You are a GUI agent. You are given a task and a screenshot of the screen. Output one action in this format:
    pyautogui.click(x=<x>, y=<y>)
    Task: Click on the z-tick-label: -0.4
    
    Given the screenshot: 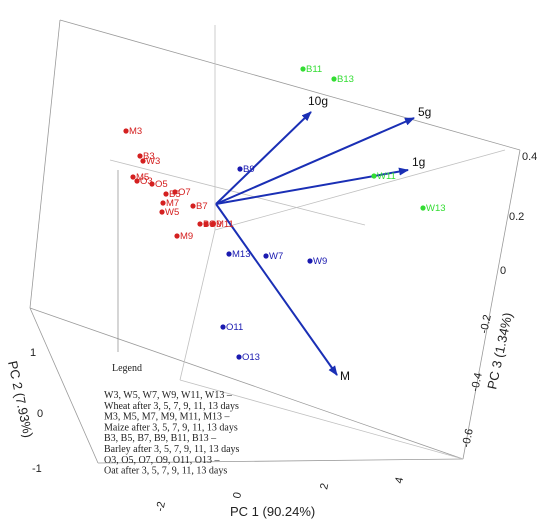 What is the action you would take?
    pyautogui.click(x=477, y=382)
    